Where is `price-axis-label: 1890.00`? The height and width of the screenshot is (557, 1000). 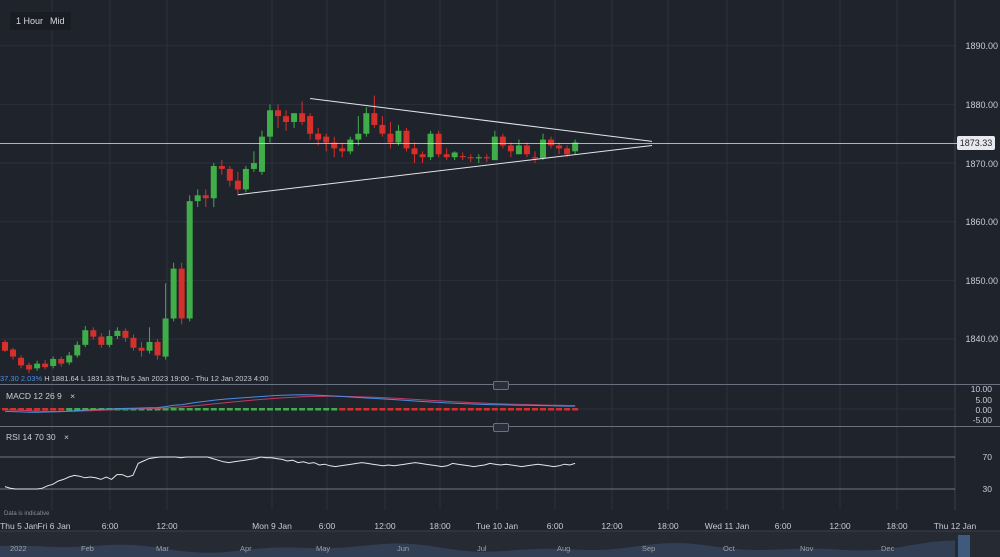
price-axis-label: 1890.00 is located at coordinates (981, 46).